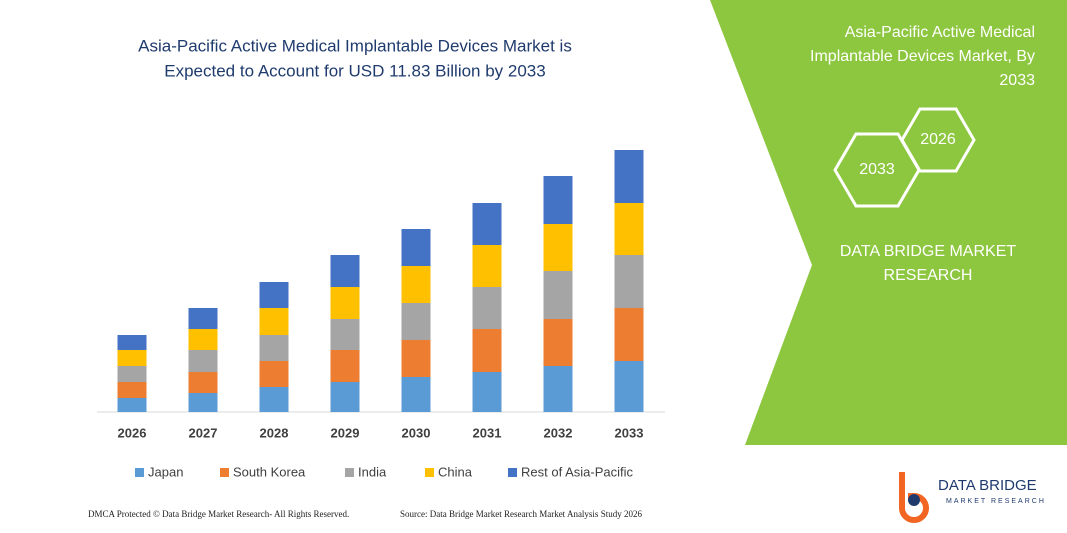  What do you see at coordinates (928, 275) in the screenshot?
I see `brand-text: RESEARCH` at bounding box center [928, 275].